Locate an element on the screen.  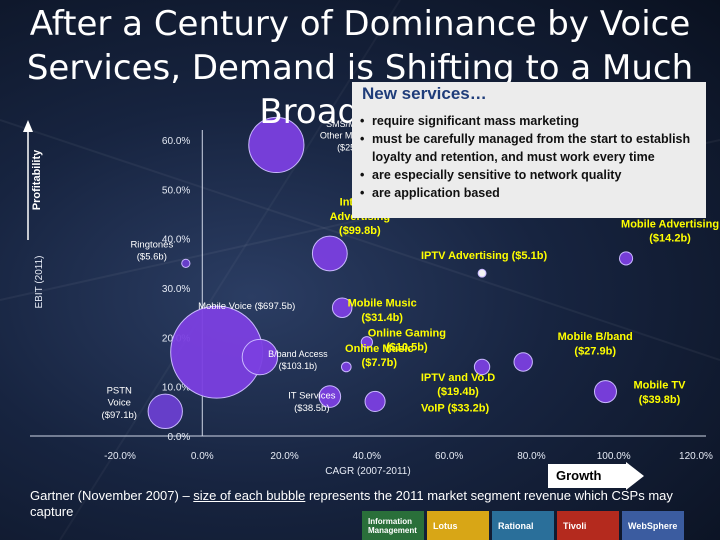
logo-information-management: Information Management is located at coordinates (393, 525).